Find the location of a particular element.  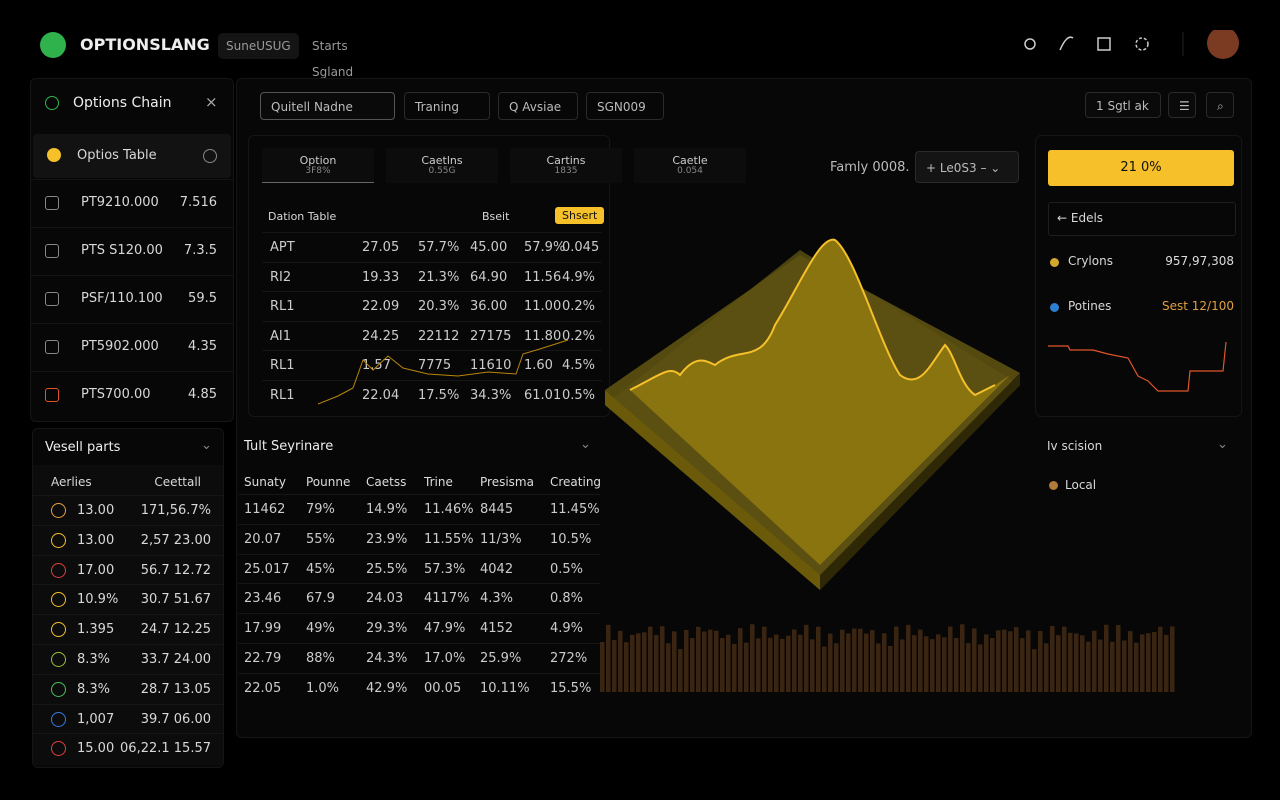

sidebar-item: PT5902.000 4.35 is located at coordinates (132, 347).